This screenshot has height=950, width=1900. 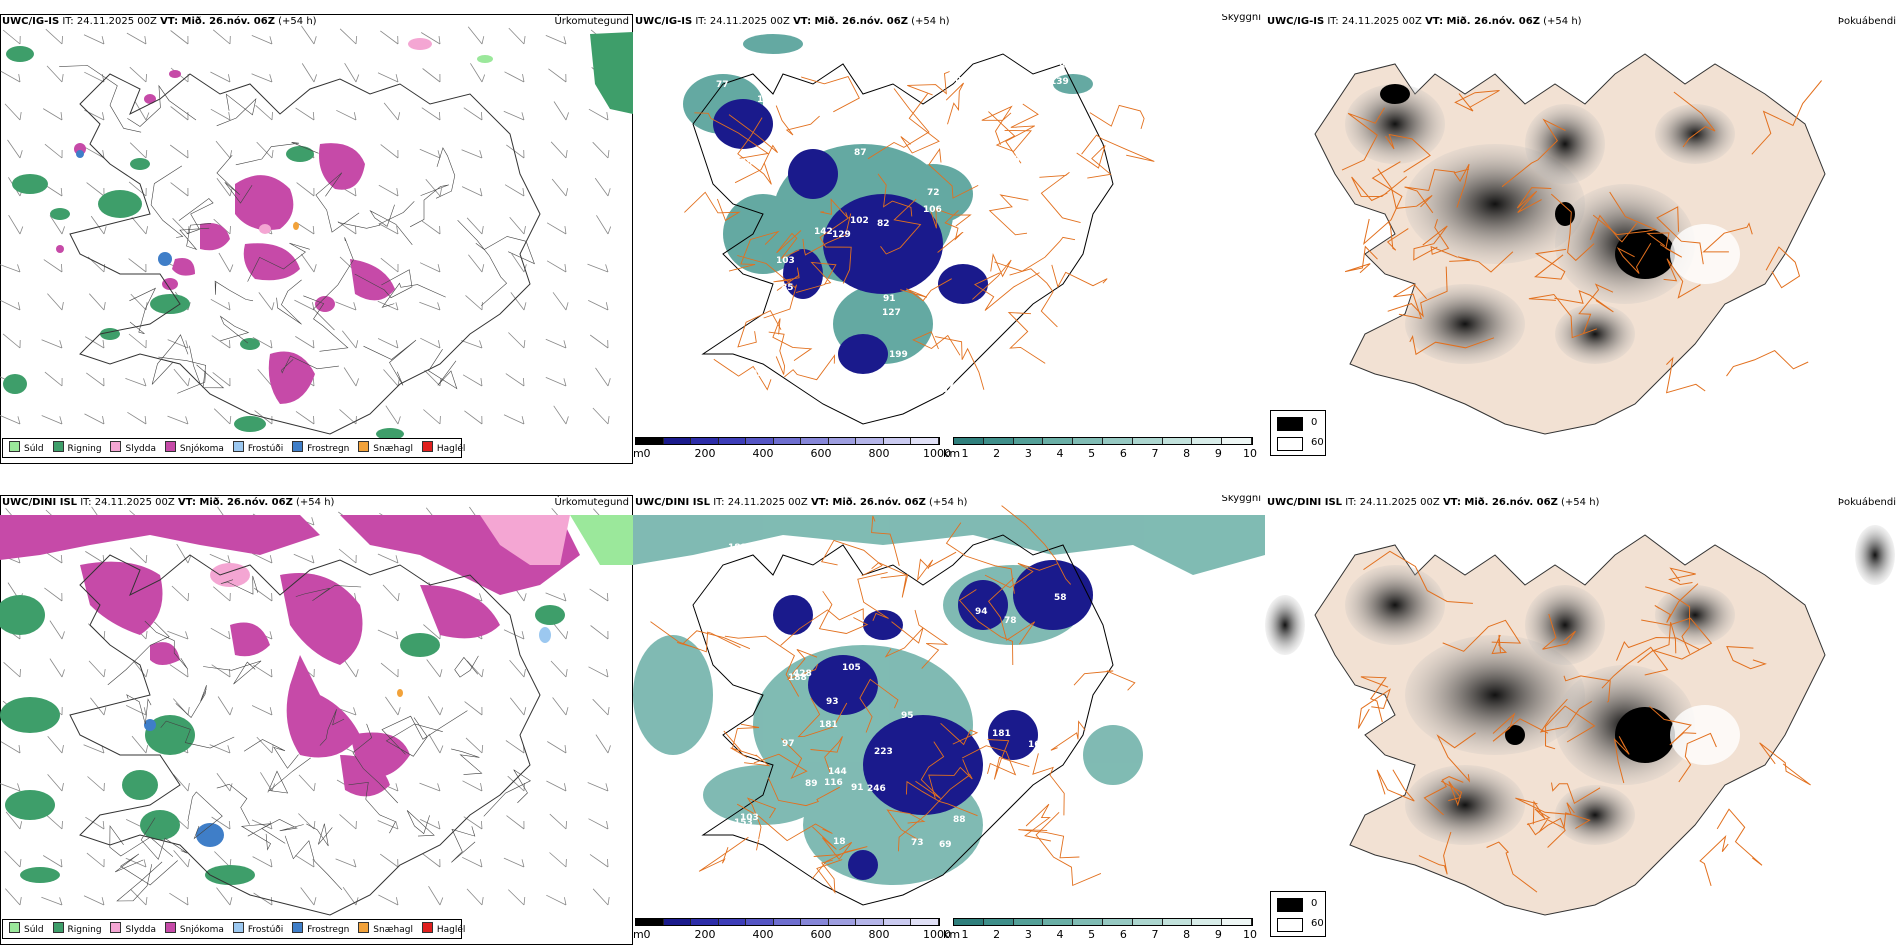 What do you see at coordinates (1123, 453) in the screenshot?
I see `colorbar-tick: 6` at bounding box center [1123, 453].